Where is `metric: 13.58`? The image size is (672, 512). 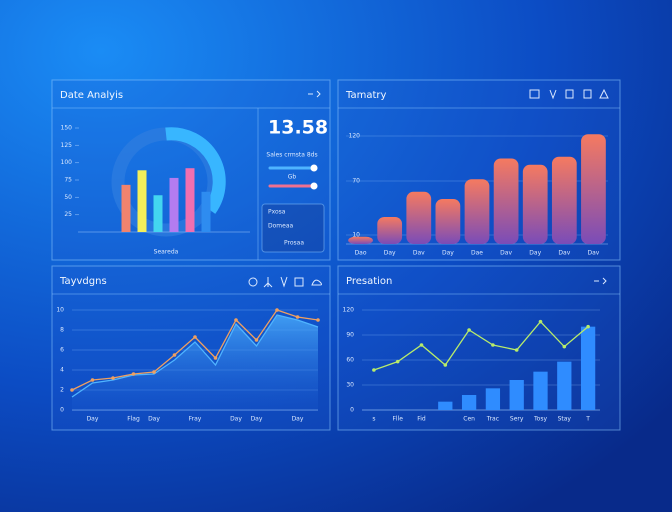 metric: 13.58 is located at coordinates (298, 128).